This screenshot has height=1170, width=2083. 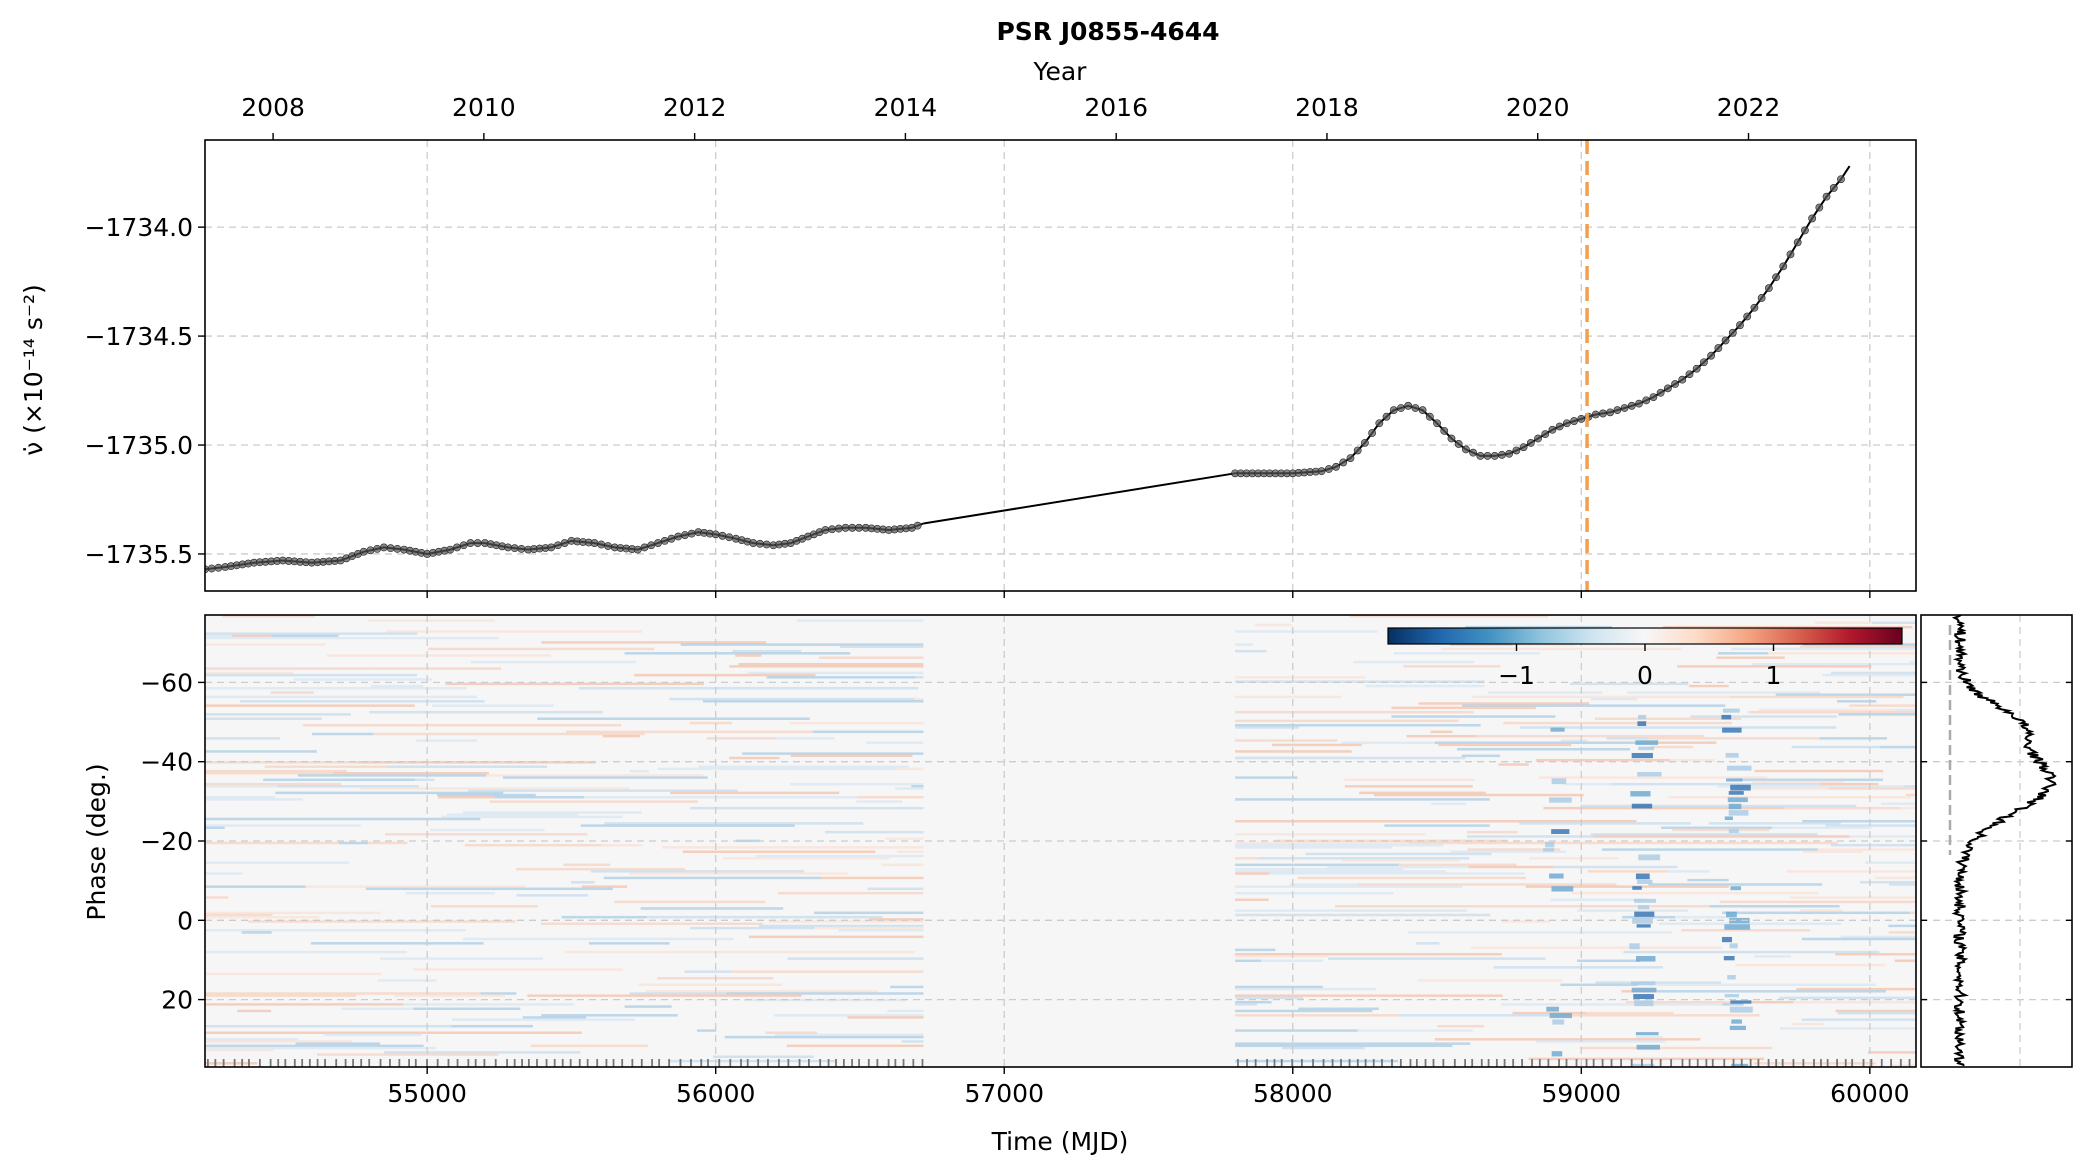 What do you see at coordinates (427, 1093) in the screenshot?
I see `mjd-tick-label-0: 55000` at bounding box center [427, 1093].